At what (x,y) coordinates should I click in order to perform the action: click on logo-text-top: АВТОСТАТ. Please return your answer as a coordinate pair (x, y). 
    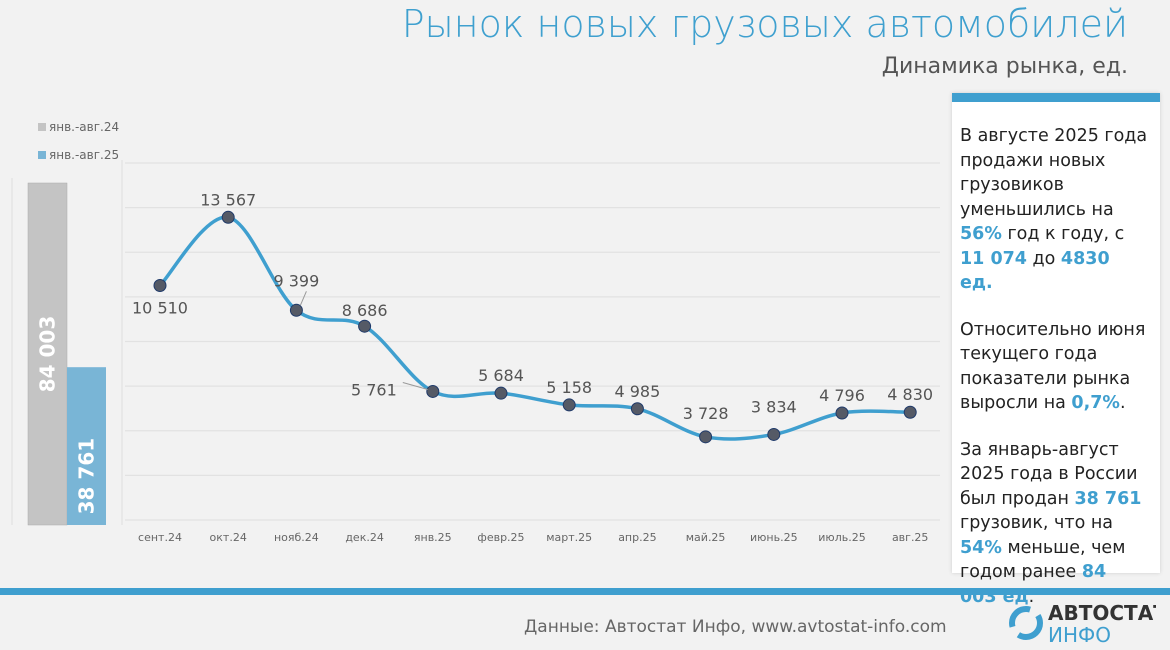
    Looking at the image, I should click on (1102, 613).